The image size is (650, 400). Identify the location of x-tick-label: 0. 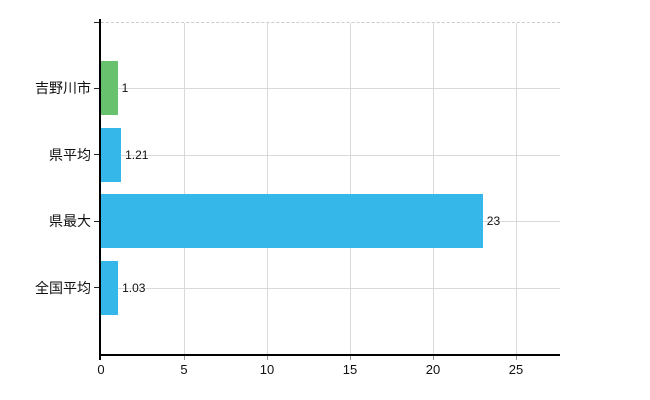
(101, 369).